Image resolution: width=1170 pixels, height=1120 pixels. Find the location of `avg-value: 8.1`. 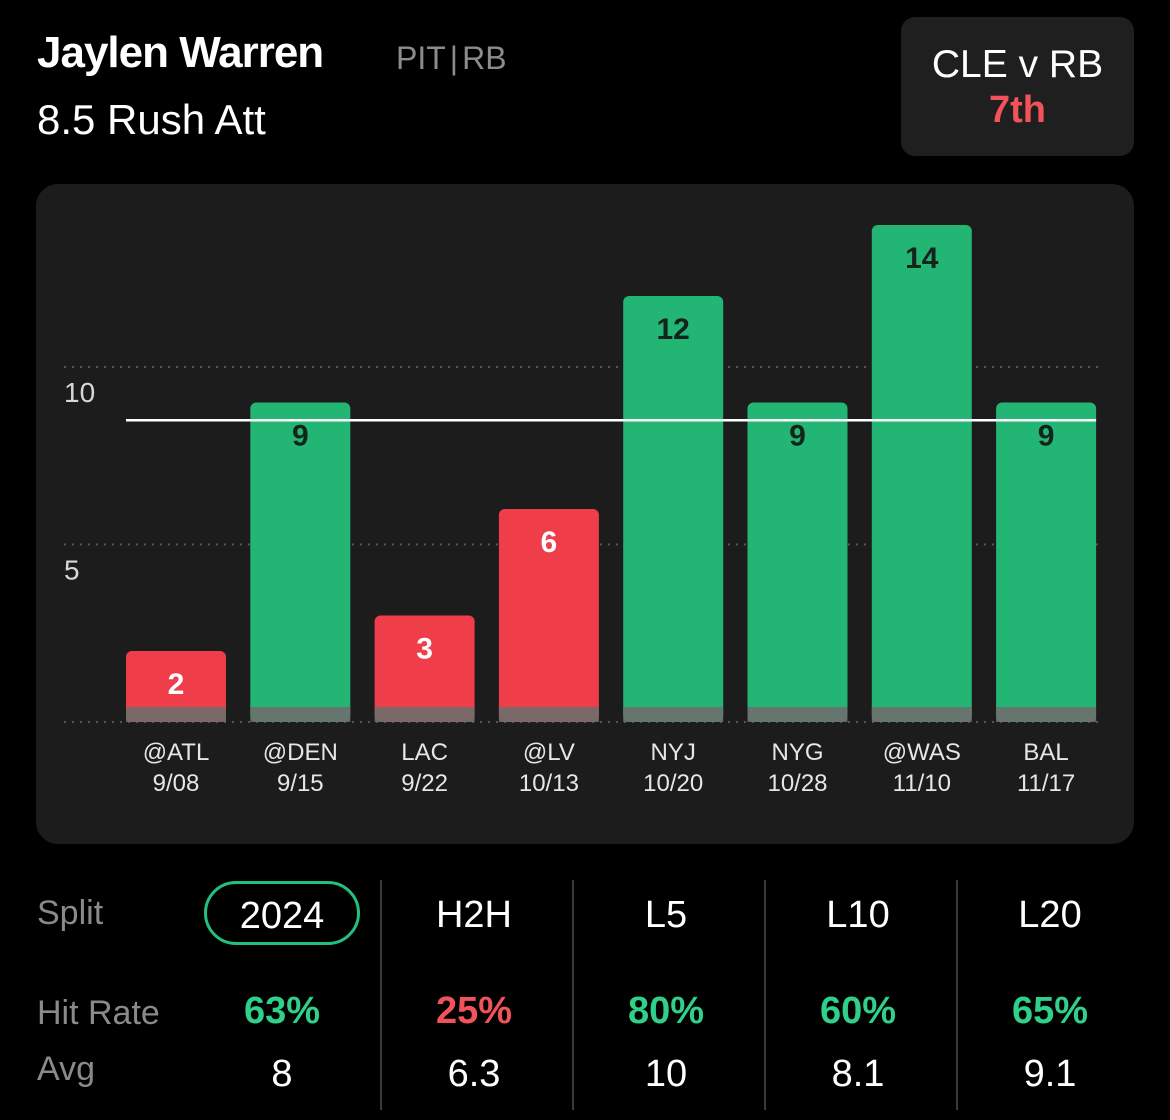

avg-value: 8.1 is located at coordinates (858, 1074).